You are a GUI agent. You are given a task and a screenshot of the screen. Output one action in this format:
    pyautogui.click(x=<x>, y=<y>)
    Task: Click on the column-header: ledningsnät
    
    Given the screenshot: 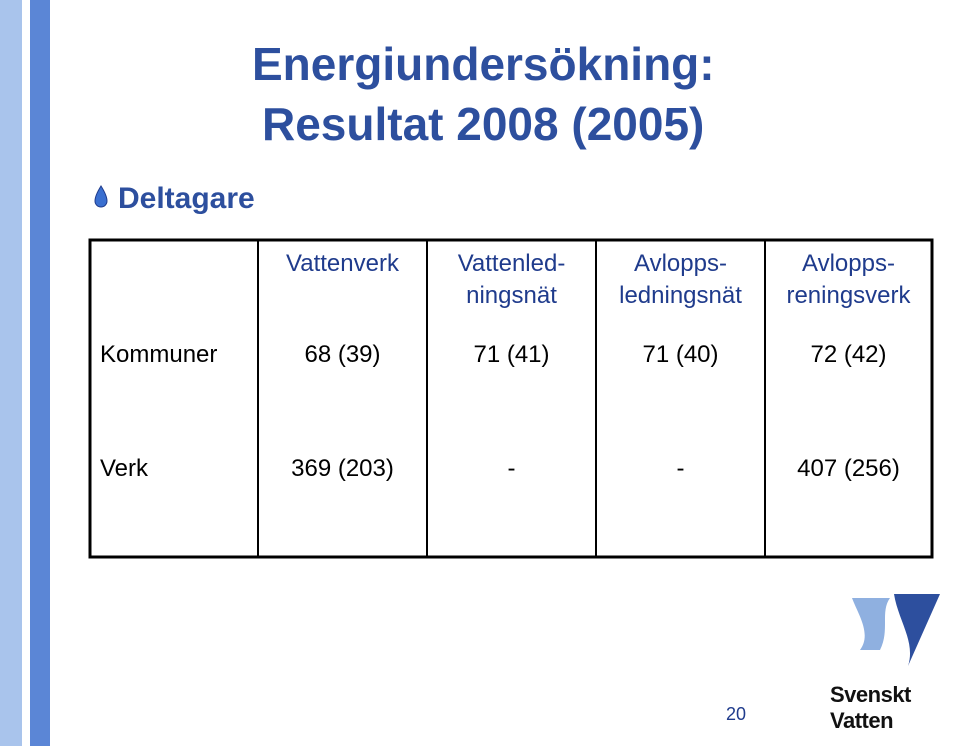 What is the action you would take?
    pyautogui.click(x=680, y=295)
    